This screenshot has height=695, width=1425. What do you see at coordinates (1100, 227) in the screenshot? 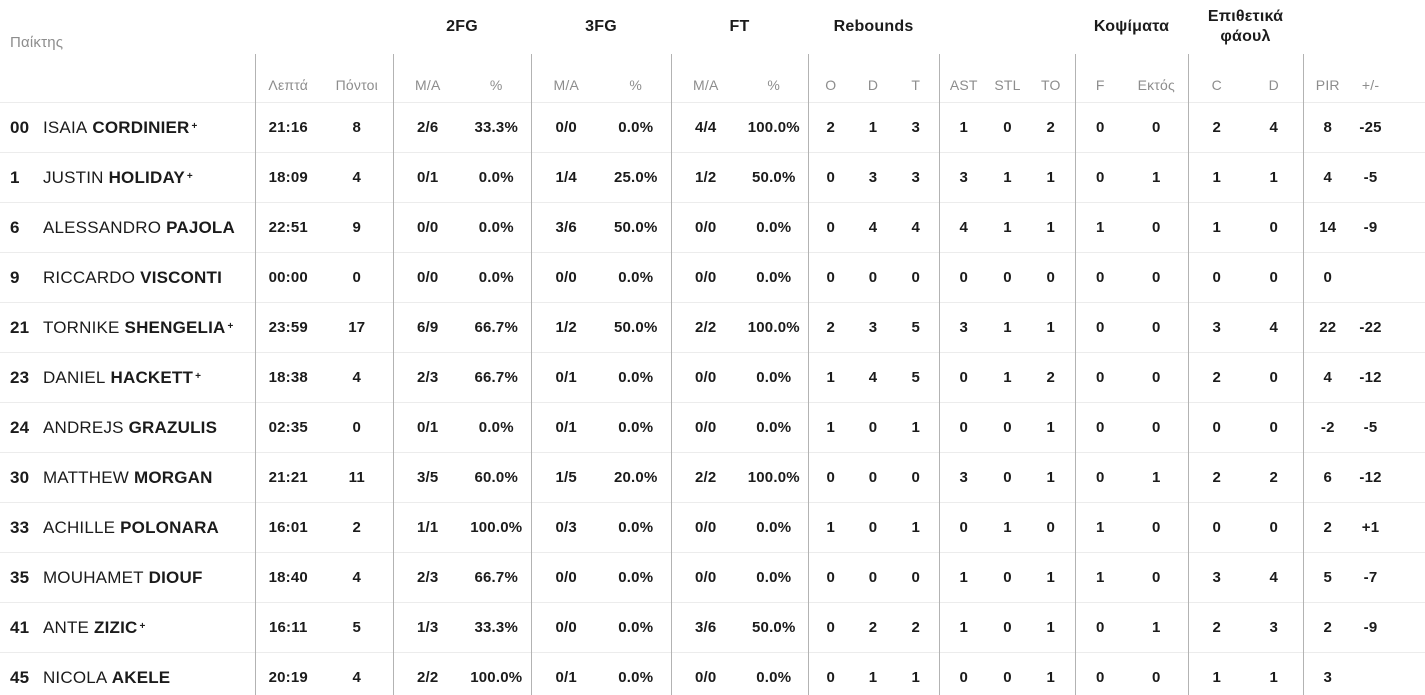
I see `stat-fouls: 1` at bounding box center [1100, 227].